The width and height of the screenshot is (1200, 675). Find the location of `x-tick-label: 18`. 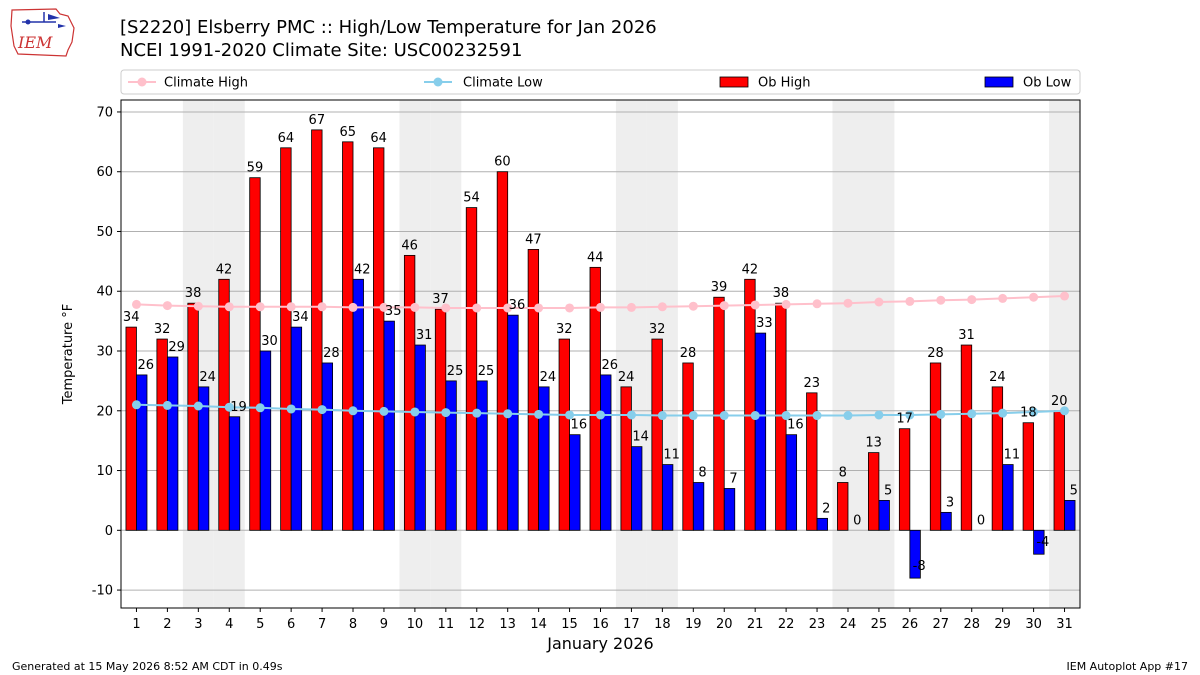

x-tick-label: 18 is located at coordinates (662, 624).